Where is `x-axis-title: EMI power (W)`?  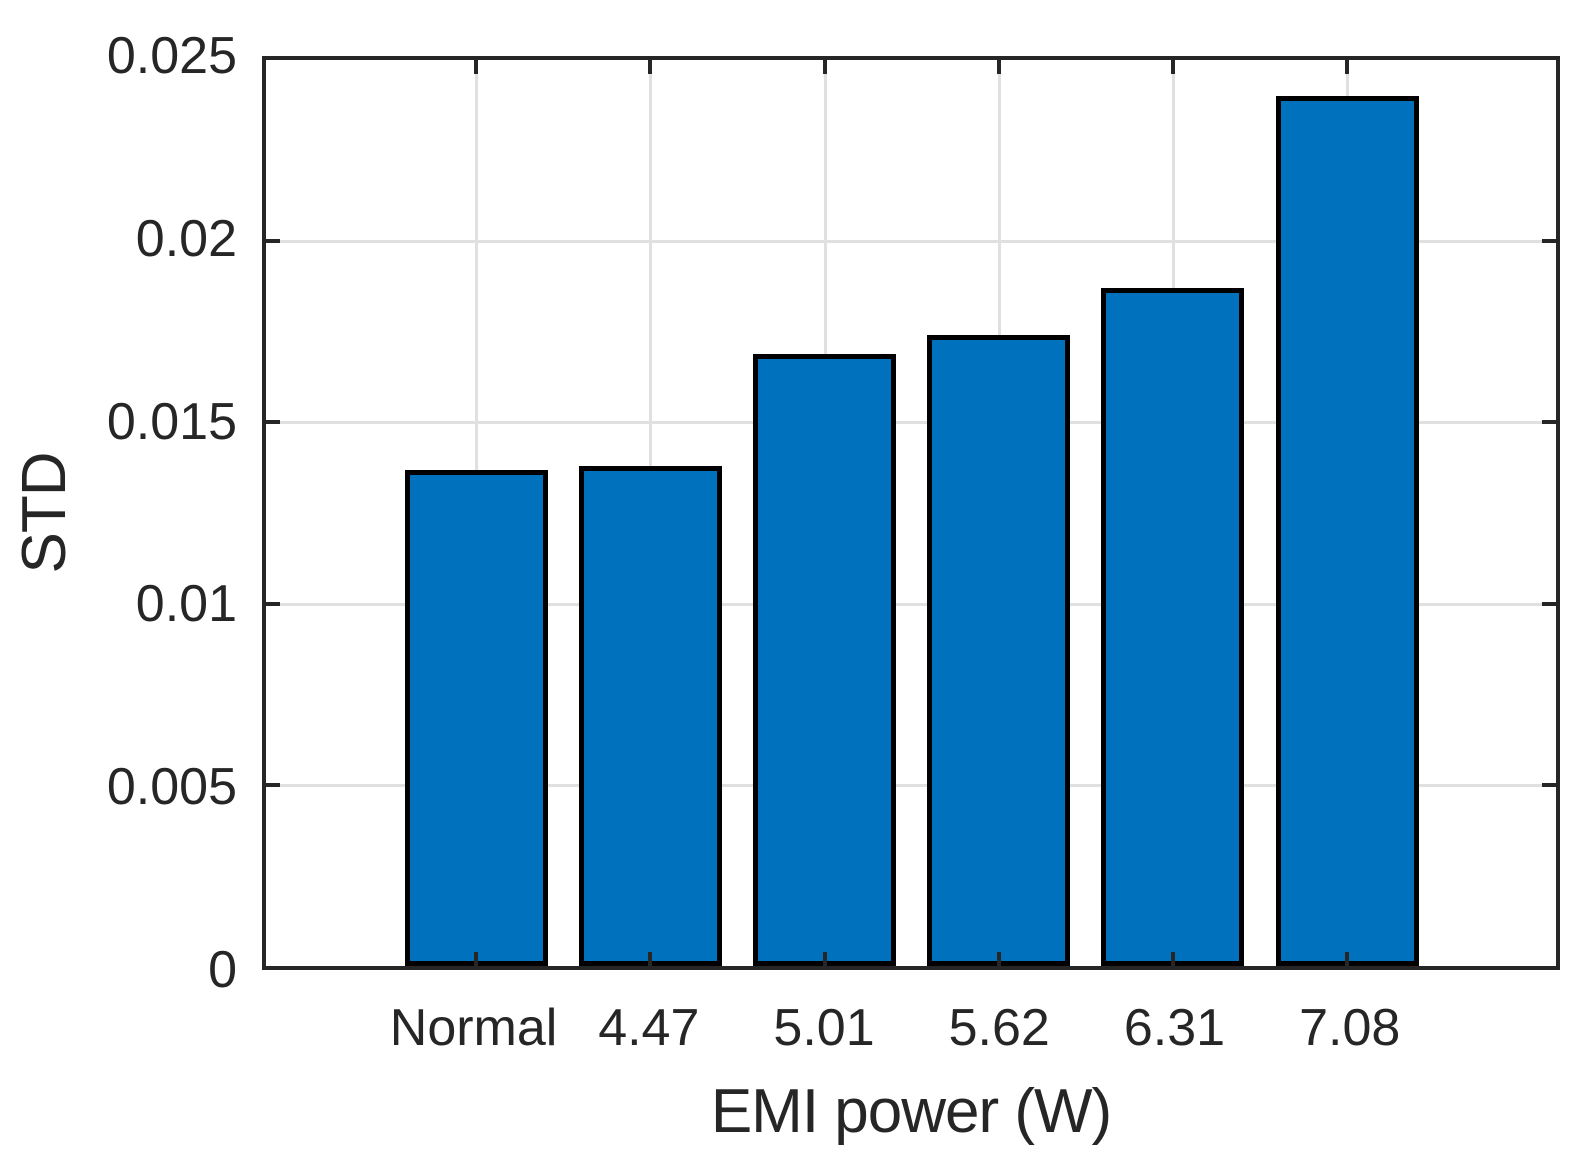 x-axis-title: EMI power (W) is located at coordinates (911, 1111).